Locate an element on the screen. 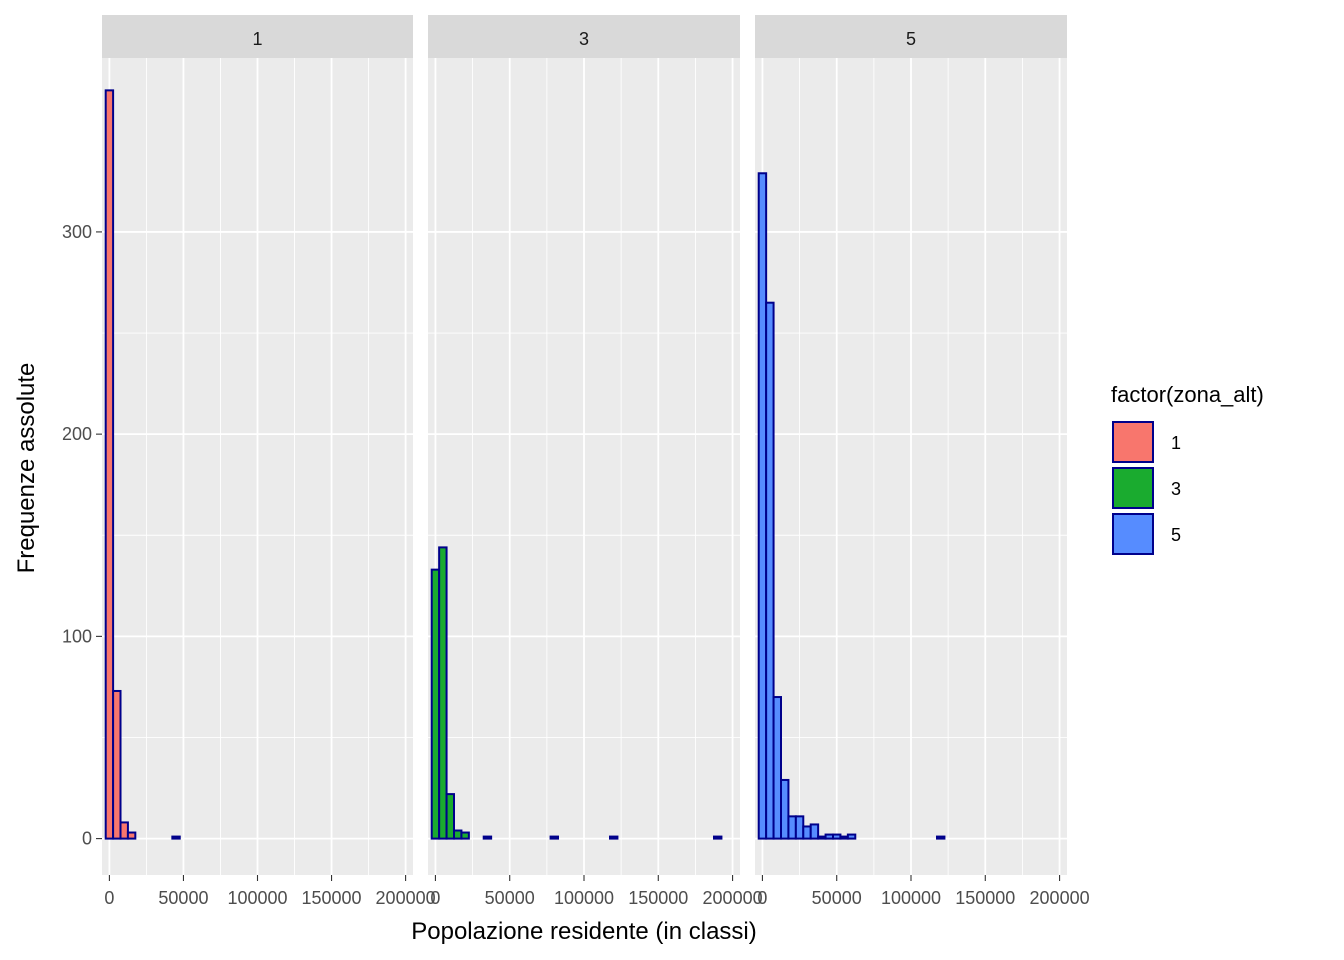 This screenshot has width=1344, height=960. facet-strip-label: 1 is located at coordinates (257, 39).